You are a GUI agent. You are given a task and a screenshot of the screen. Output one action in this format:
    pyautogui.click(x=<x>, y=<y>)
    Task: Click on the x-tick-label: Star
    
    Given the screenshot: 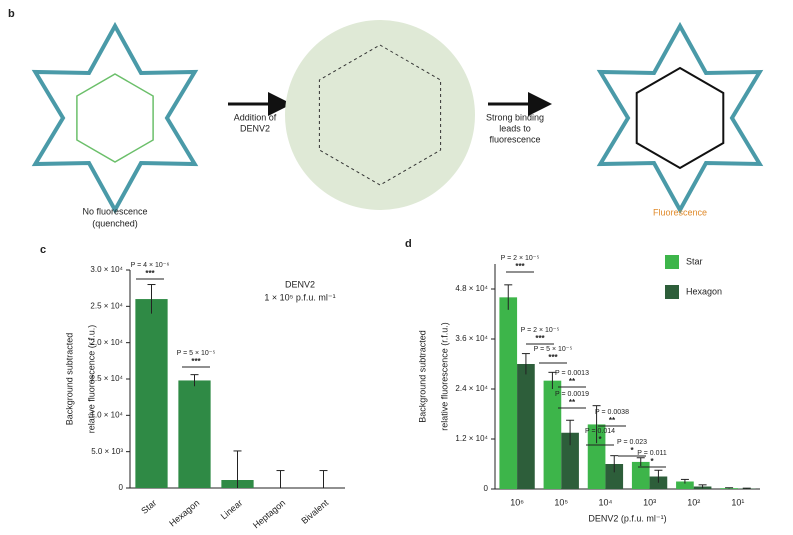 What is the action you would take?
    pyautogui.click(x=148, y=507)
    